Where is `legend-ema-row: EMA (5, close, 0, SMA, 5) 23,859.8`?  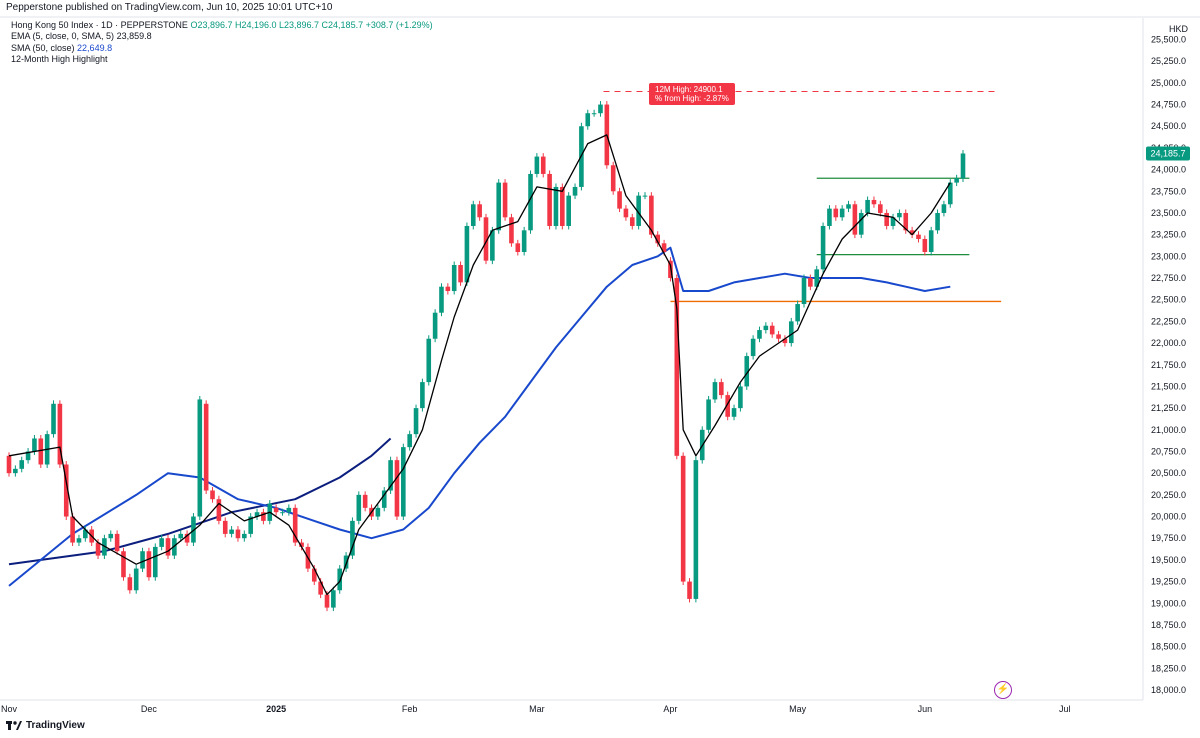 legend-ema-row: EMA (5, close, 0, SMA, 5) 23,859.8 is located at coordinates (222, 36).